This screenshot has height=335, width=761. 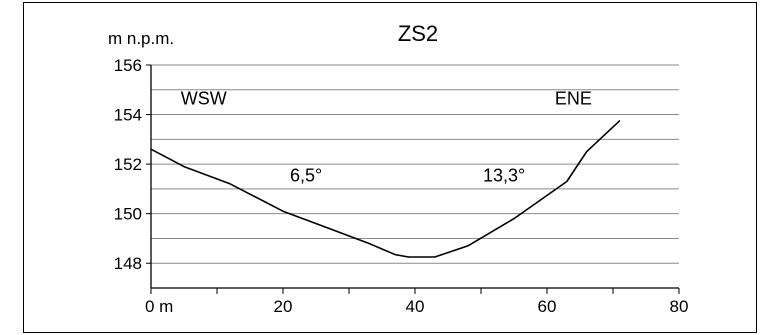 I want to click on y-tick-label: 150, so click(x=128, y=214).